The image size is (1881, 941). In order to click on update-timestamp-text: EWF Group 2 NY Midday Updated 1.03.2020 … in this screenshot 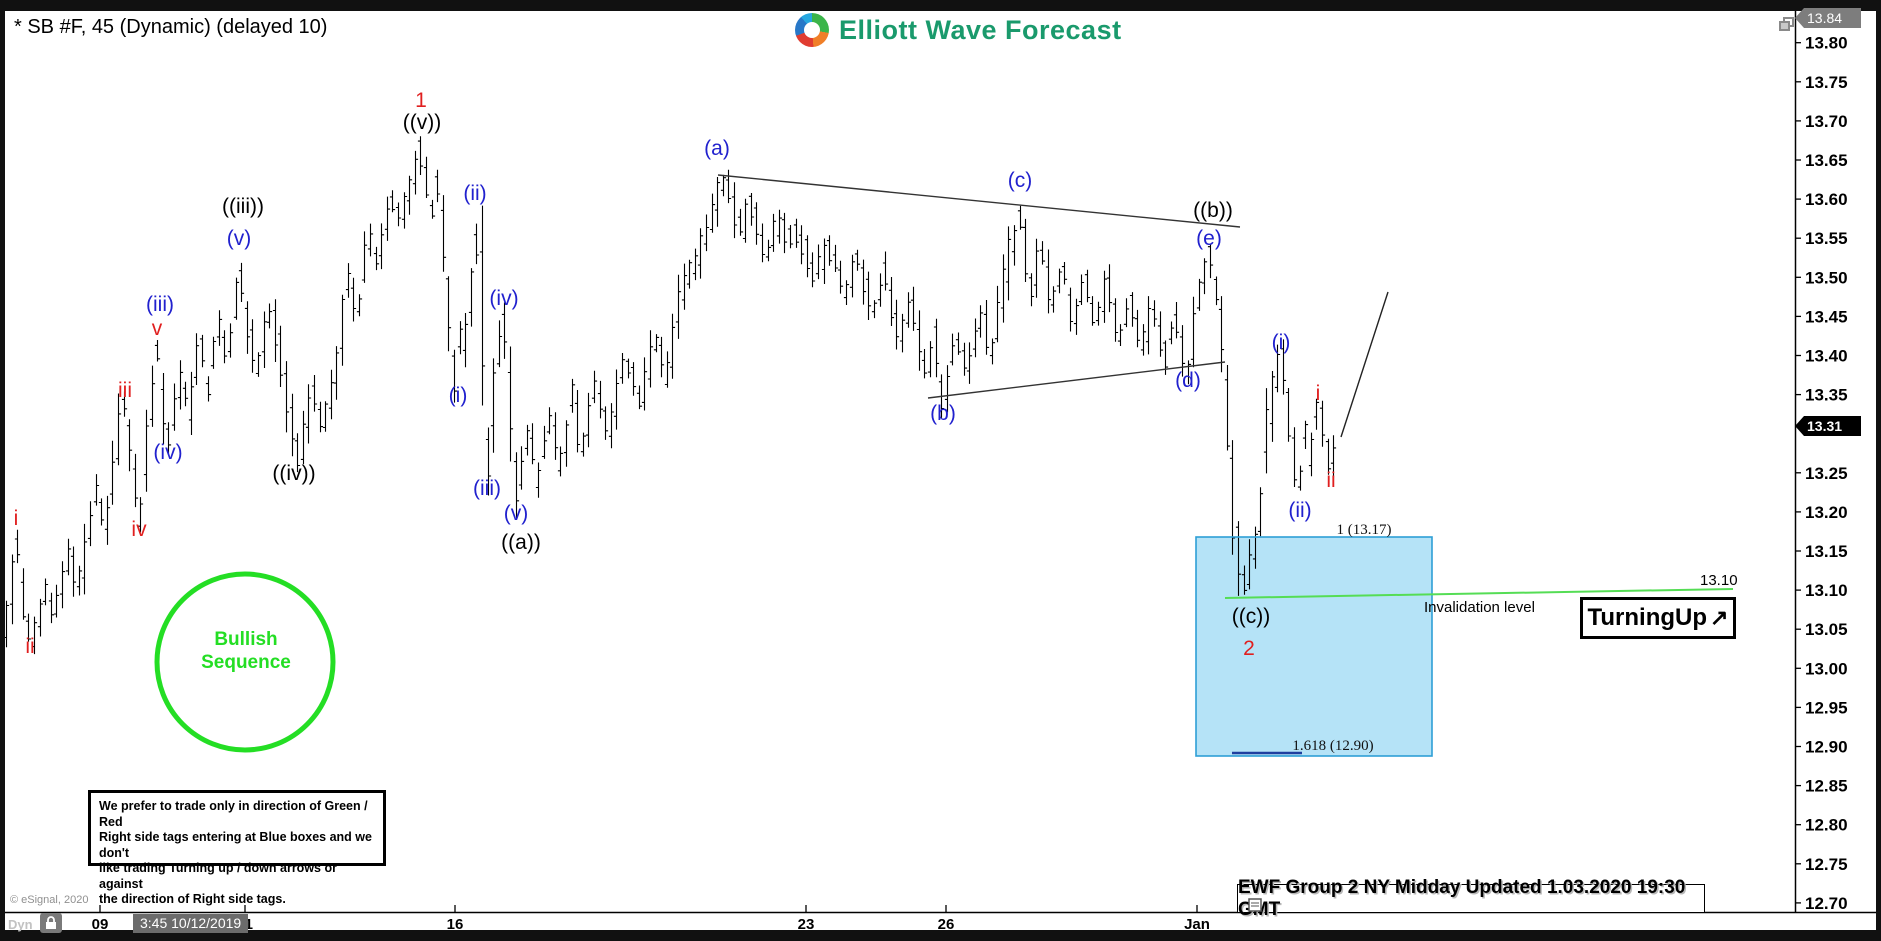, I will do `click(1462, 898)`.